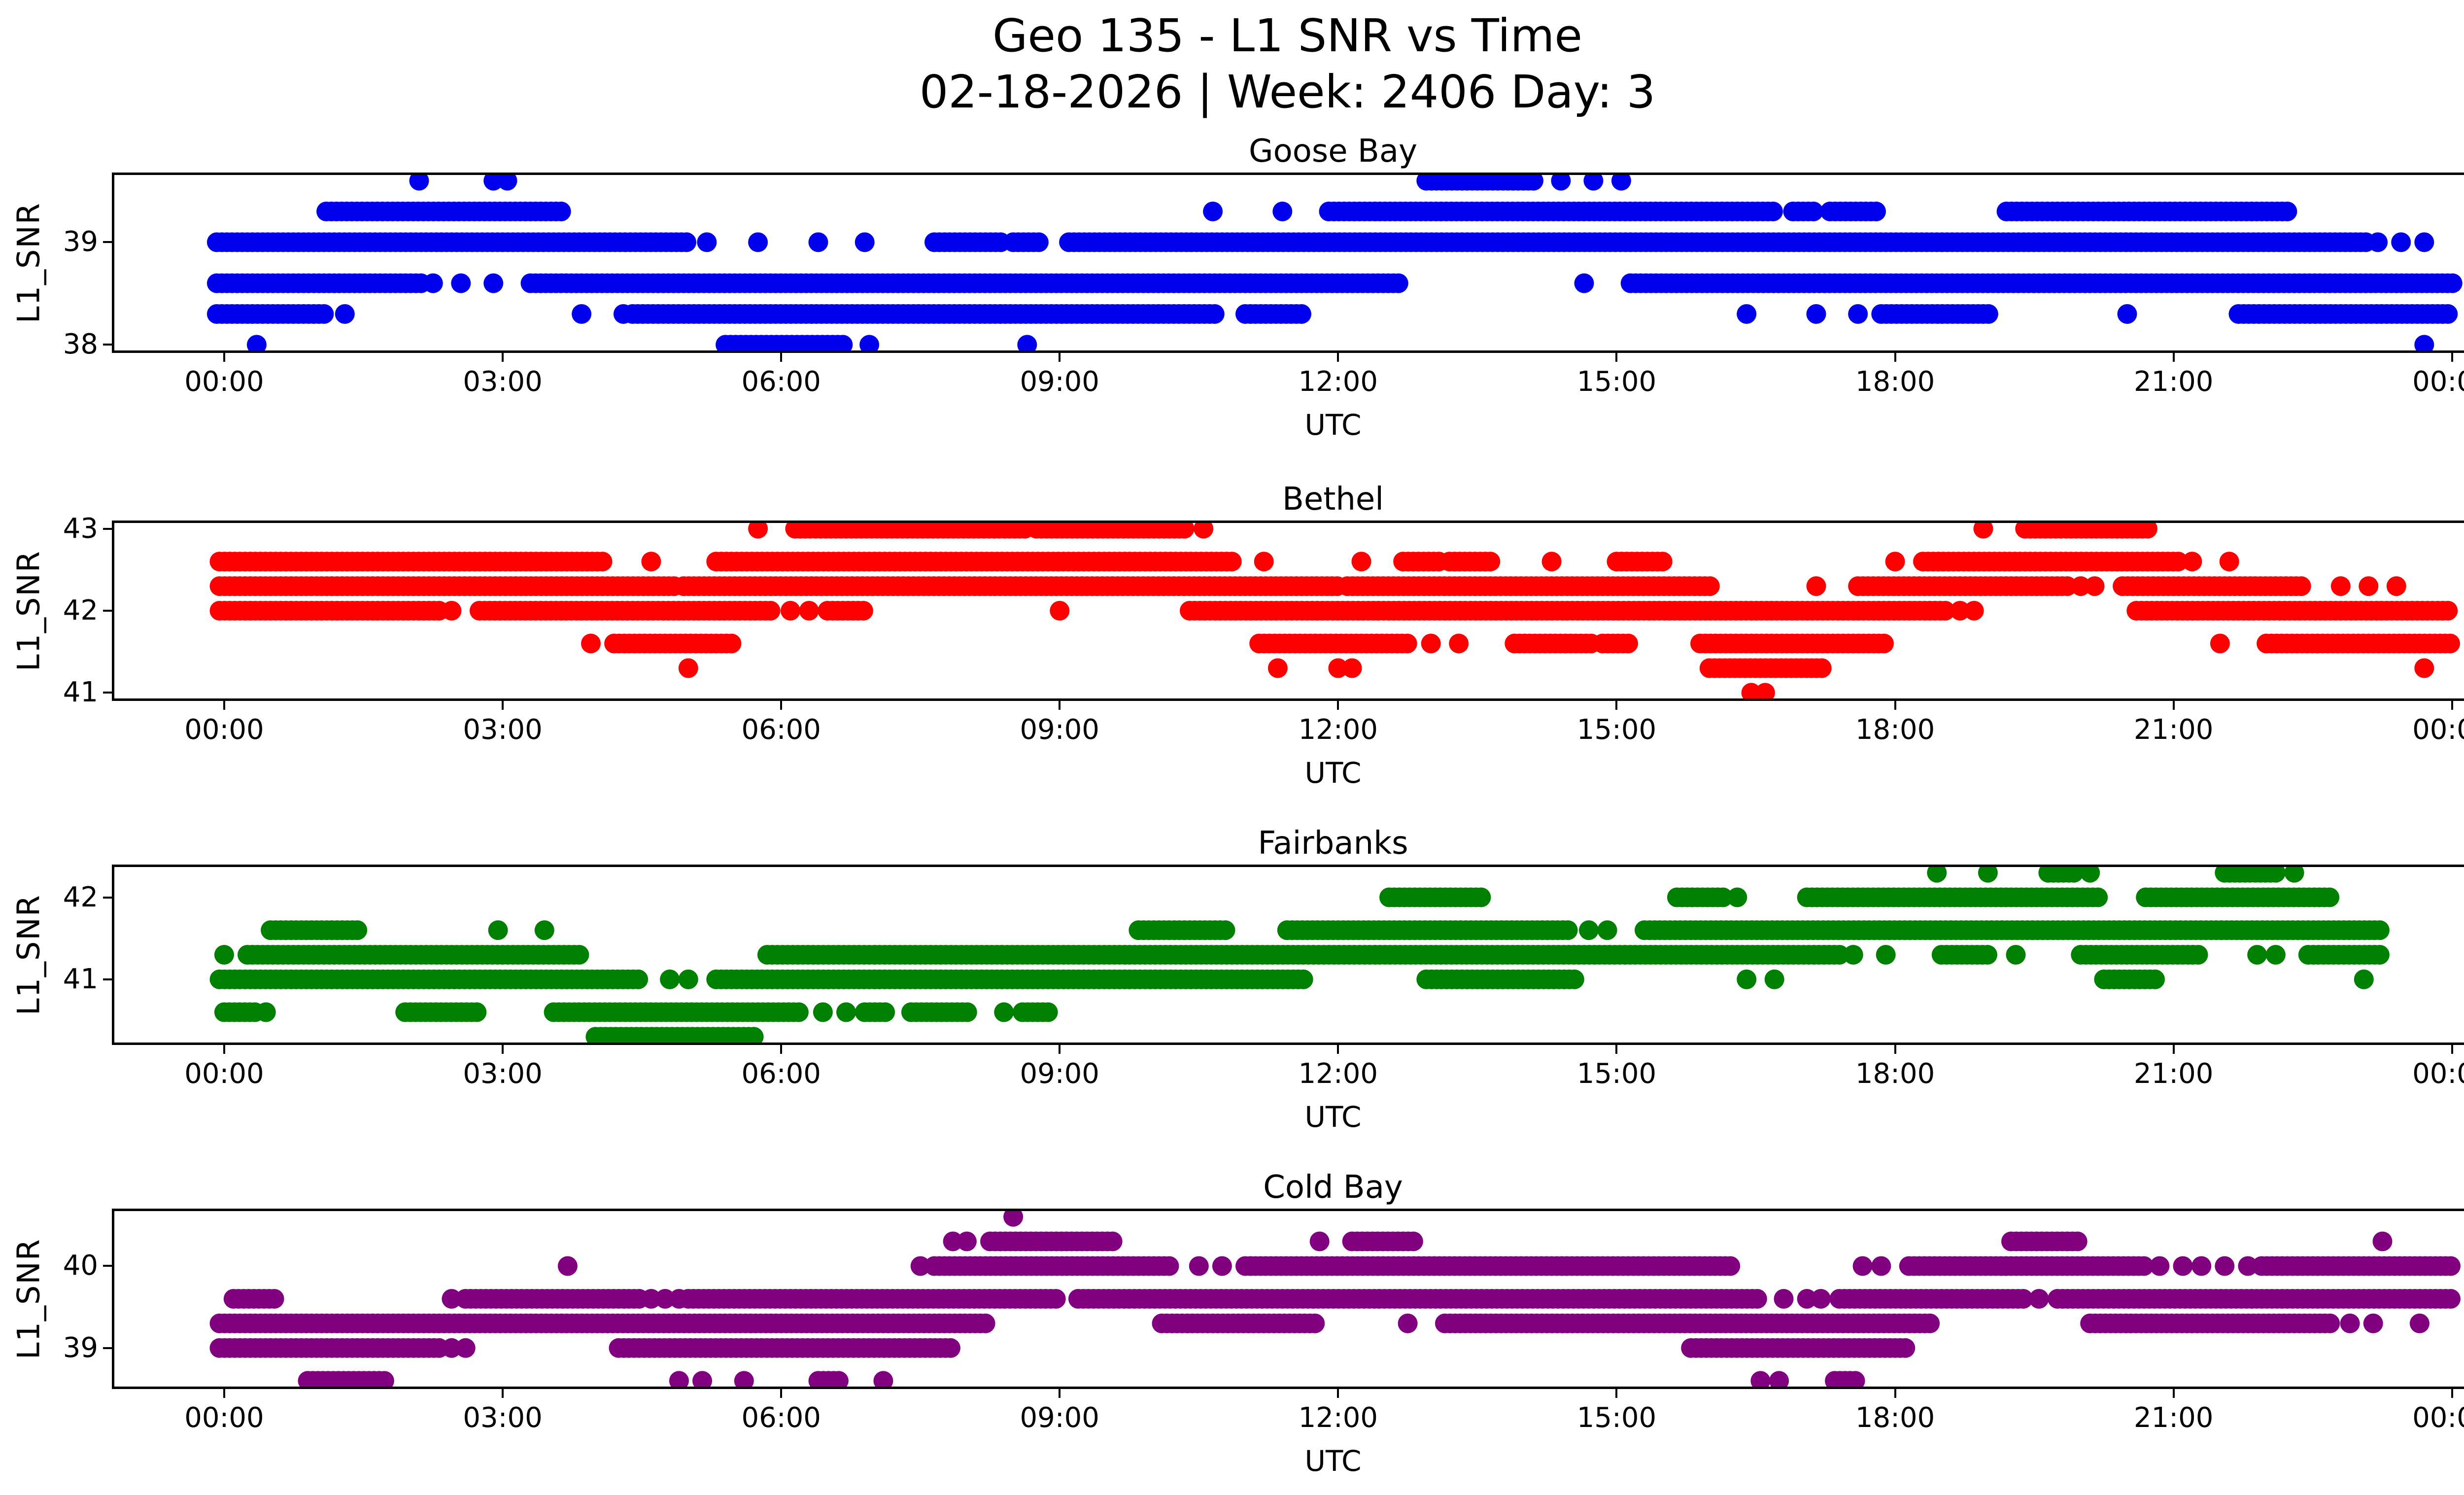 The image size is (2464, 1495). What do you see at coordinates (1288, 955) in the screenshot?
I see `plot-area-fairbanks` at bounding box center [1288, 955].